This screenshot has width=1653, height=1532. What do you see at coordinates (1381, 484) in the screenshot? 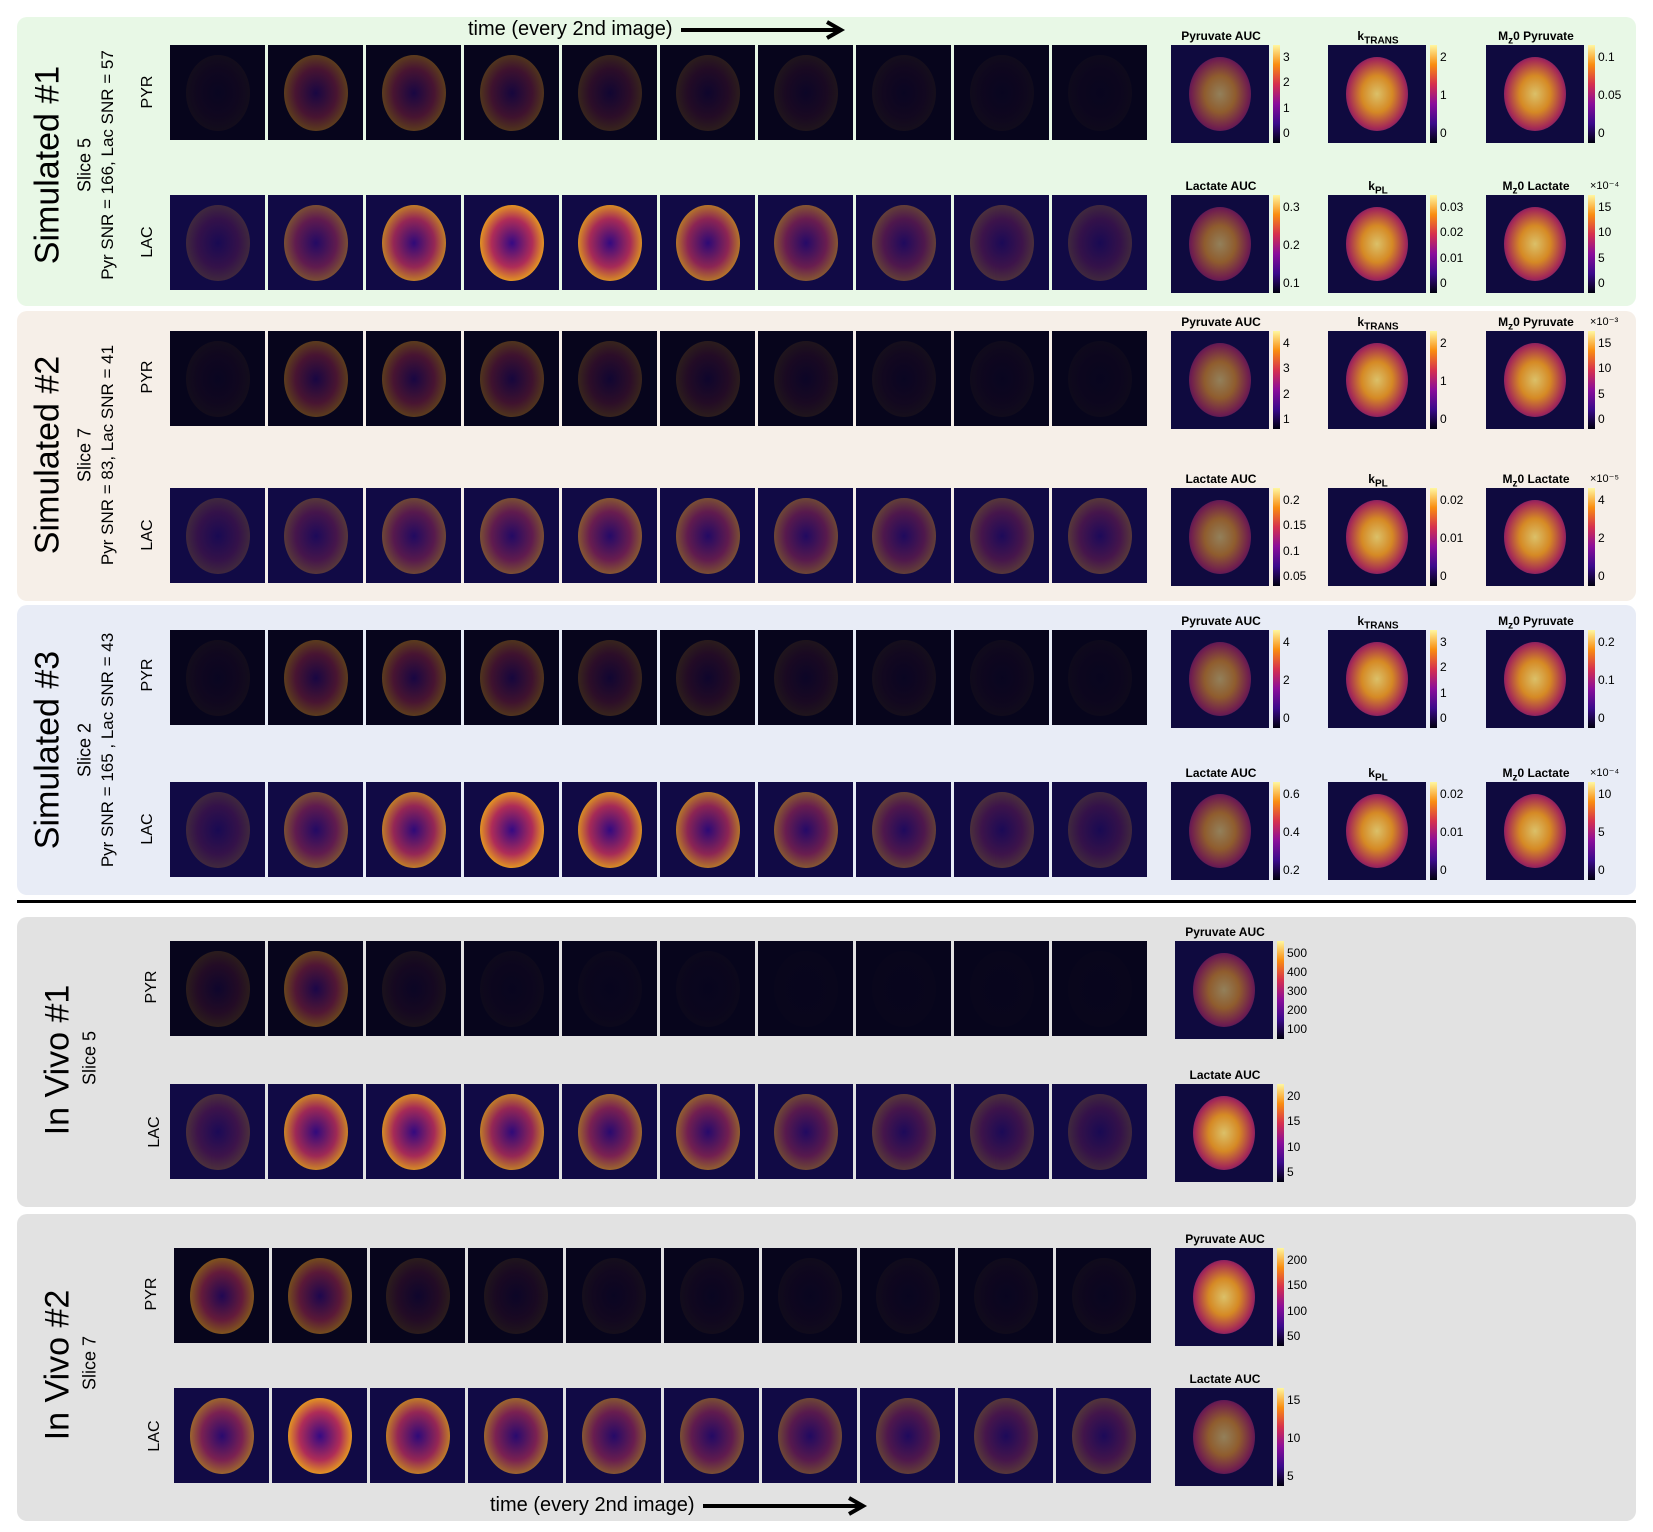
I see `map-title-subscript: PL` at bounding box center [1381, 484].